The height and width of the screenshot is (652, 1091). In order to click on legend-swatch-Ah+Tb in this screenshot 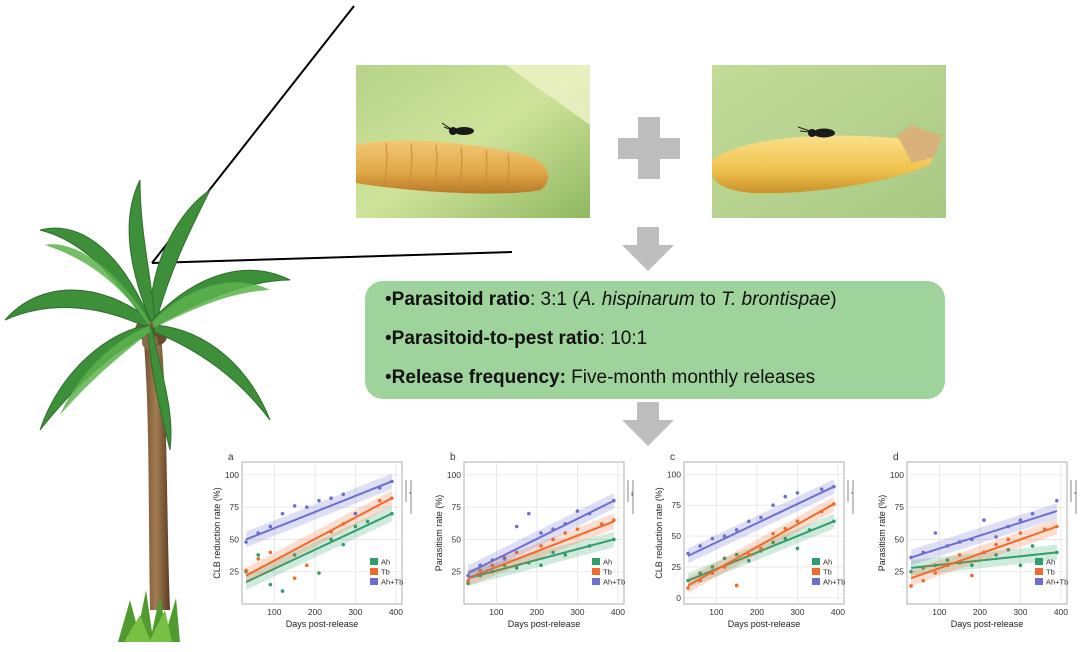, I will do `click(596, 581)`.